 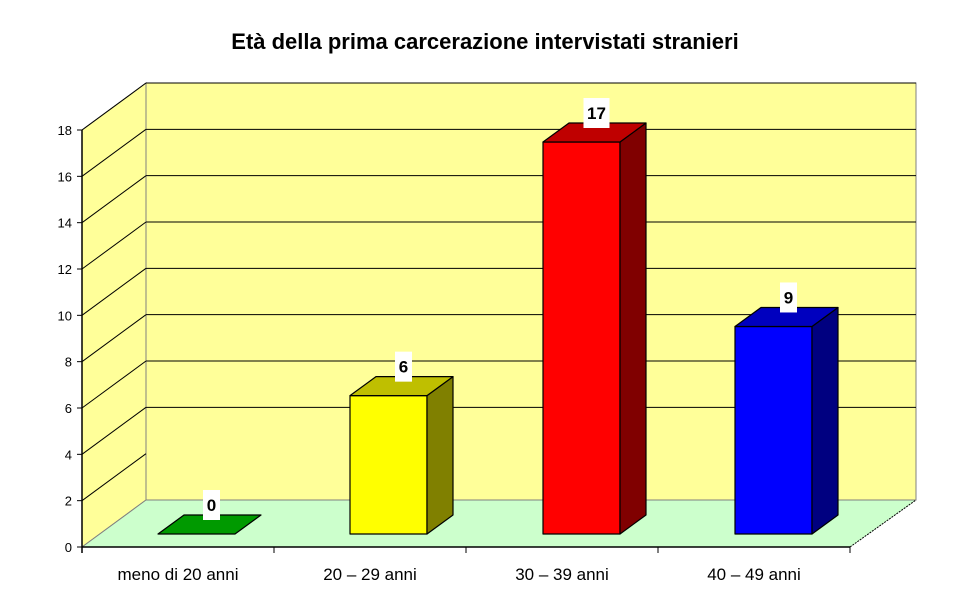 What do you see at coordinates (65, 176) in the screenshot?
I see `y-tick-label: 16` at bounding box center [65, 176].